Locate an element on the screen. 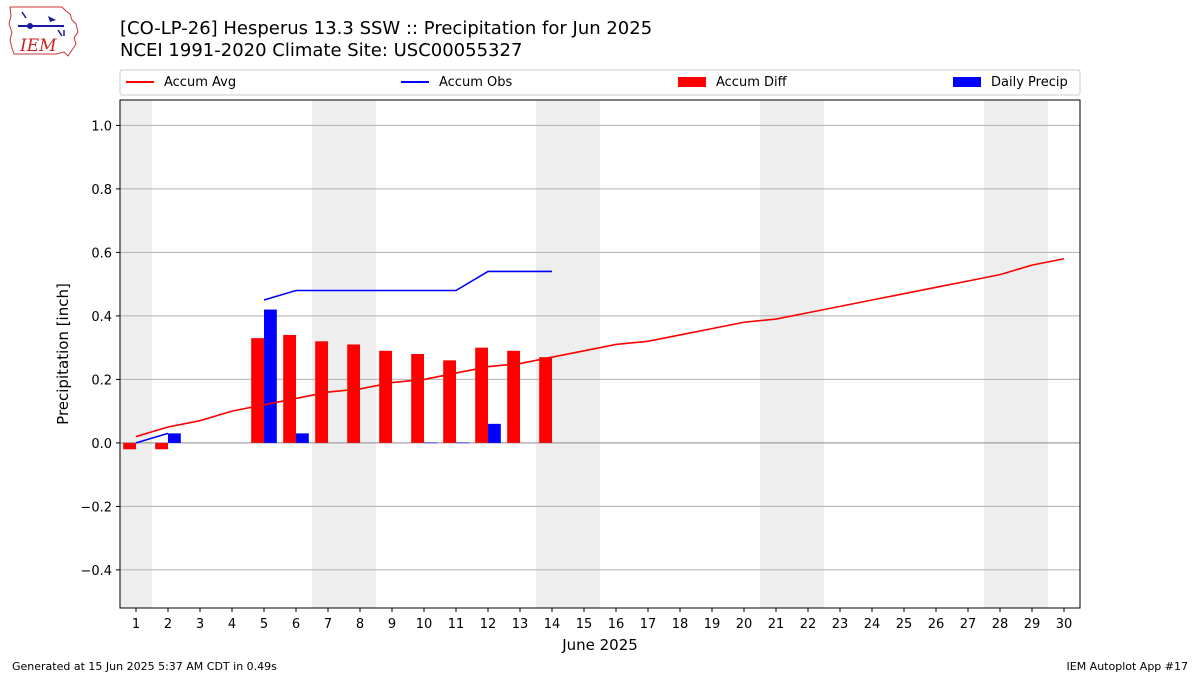 Image resolution: width=1200 pixels, height=675 pixels. x-tick-label: 7 is located at coordinates (328, 624).